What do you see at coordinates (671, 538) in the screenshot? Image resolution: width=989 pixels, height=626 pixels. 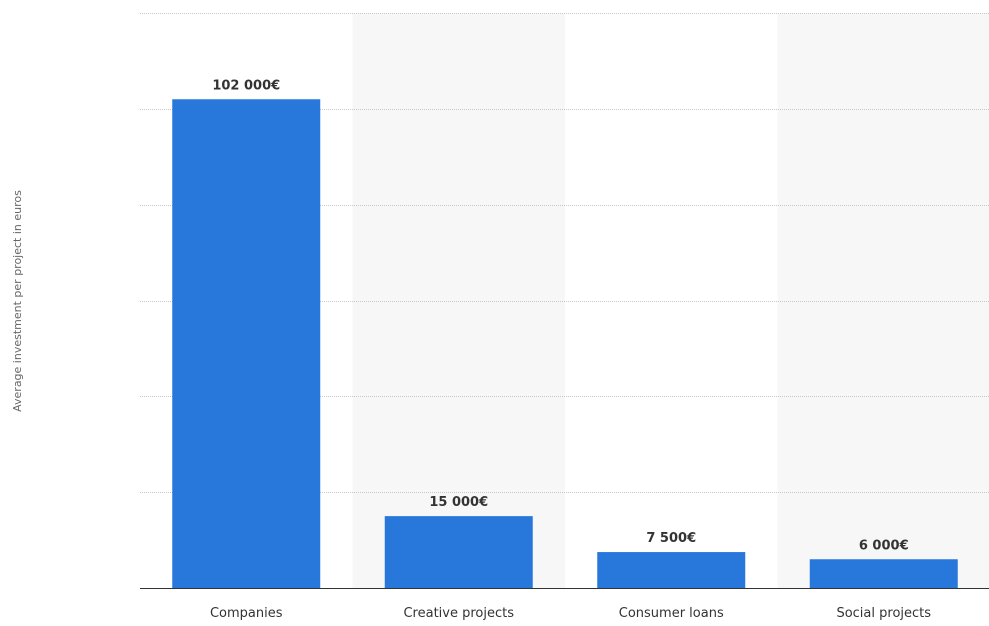 I see `value-label-3: 7 500€` at bounding box center [671, 538].